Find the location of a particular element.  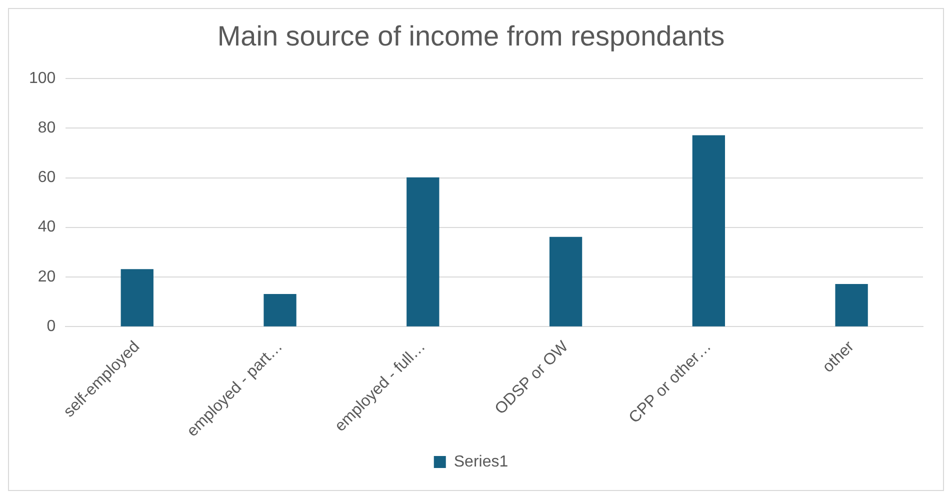

y-tick-label: 100 is located at coordinates (42, 79).